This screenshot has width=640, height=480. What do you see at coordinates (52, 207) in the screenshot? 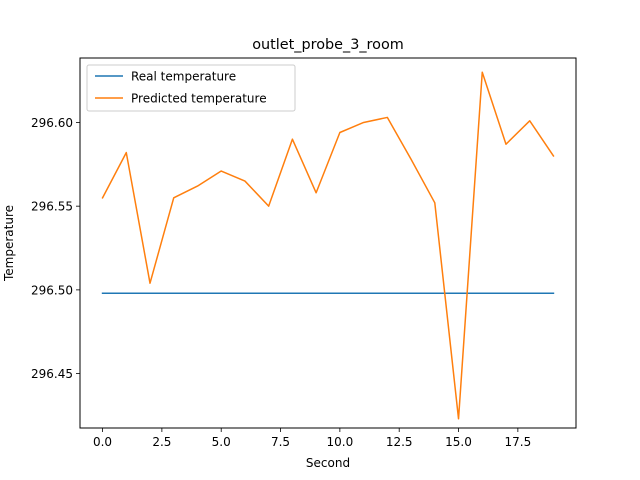
I see `y-tick-label: 296.55` at bounding box center [52, 207].